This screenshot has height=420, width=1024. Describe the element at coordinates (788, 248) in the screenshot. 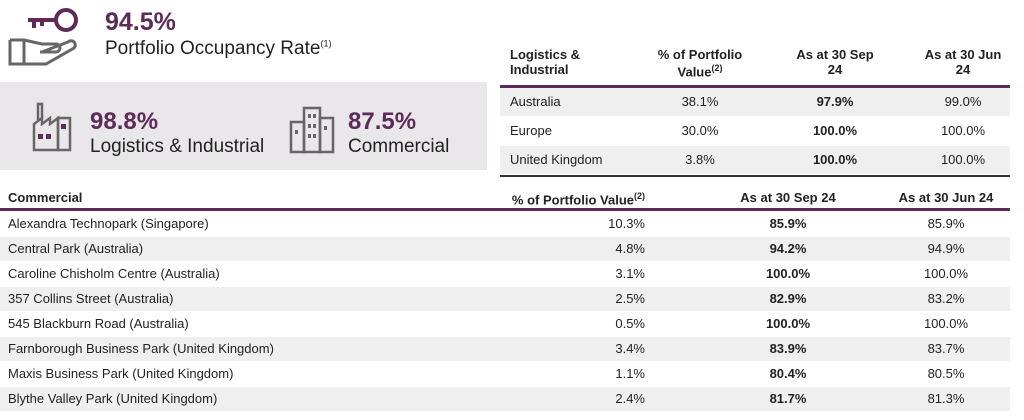

I see `table-cell: 94.2%` at that location.